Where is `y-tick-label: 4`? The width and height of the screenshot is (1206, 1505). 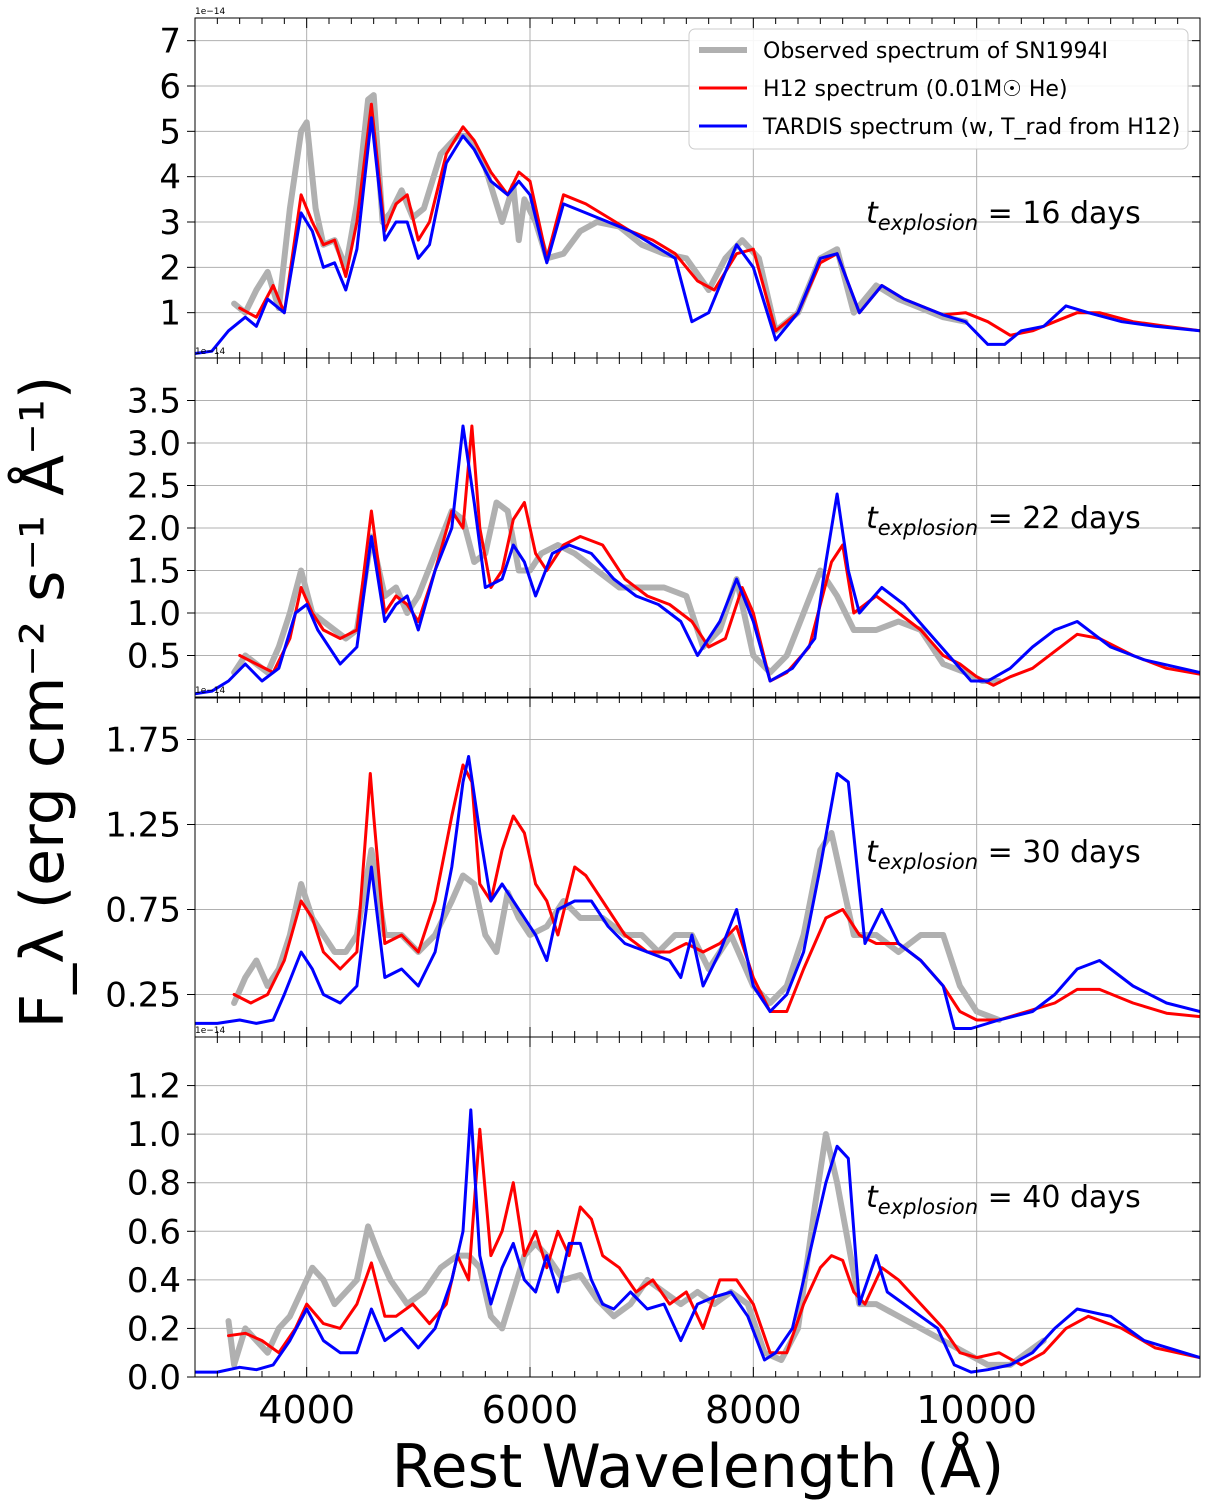
y-tick-label: 4 is located at coordinates (170, 178).